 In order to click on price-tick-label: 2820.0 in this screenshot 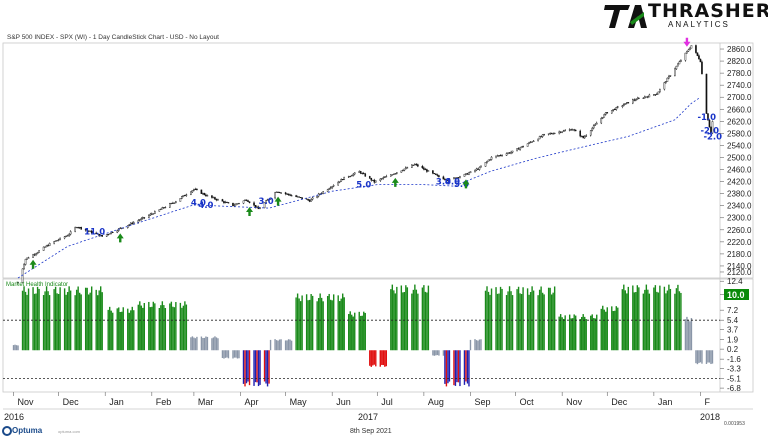, I will do `click(739, 61)`.